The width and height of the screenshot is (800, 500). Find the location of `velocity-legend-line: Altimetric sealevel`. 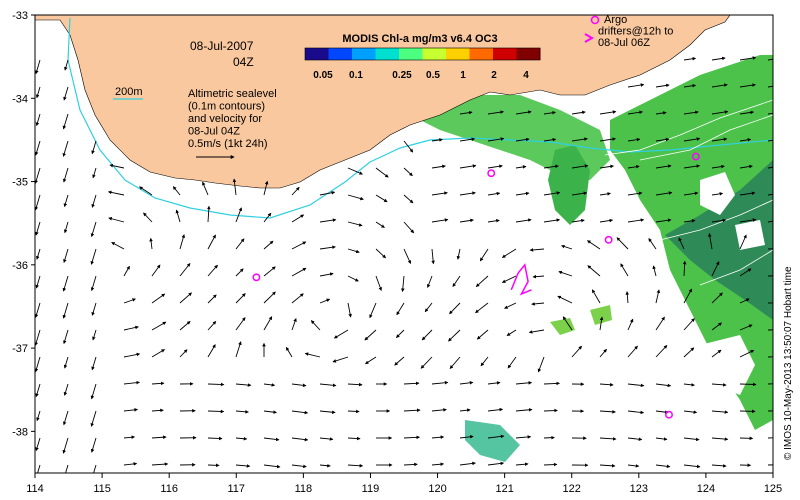

velocity-legend-line: Altimetric sealevel is located at coordinates (232, 94).